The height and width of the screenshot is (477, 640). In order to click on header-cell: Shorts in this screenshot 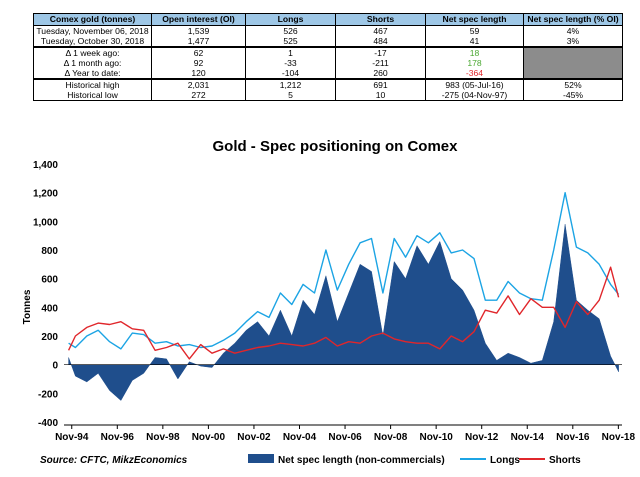, I will do `click(380, 19)`.